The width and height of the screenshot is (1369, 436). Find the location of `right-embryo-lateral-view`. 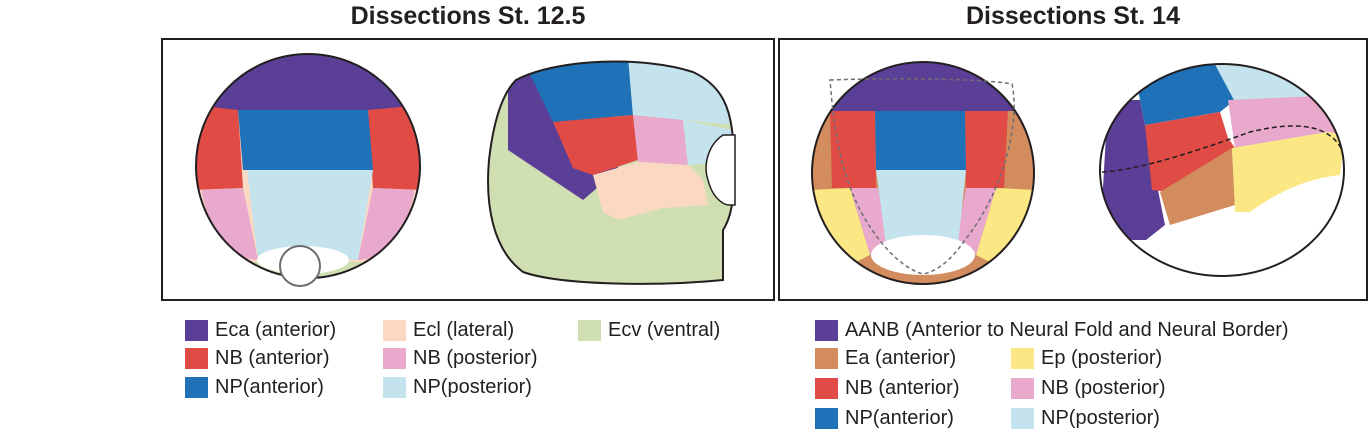

right-embryo-lateral-view is located at coordinates (1222, 170).